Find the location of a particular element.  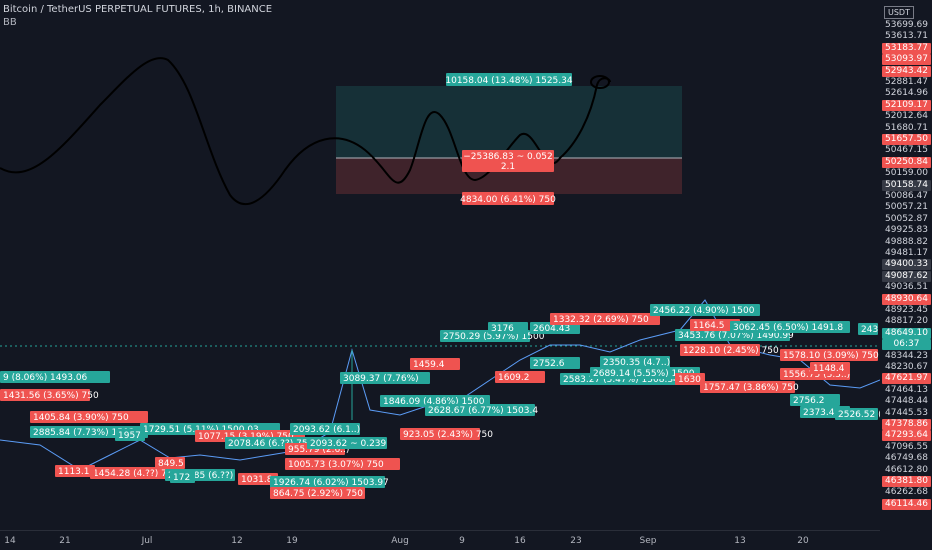

price-tick: 53093.97 is located at coordinates (906, 60).